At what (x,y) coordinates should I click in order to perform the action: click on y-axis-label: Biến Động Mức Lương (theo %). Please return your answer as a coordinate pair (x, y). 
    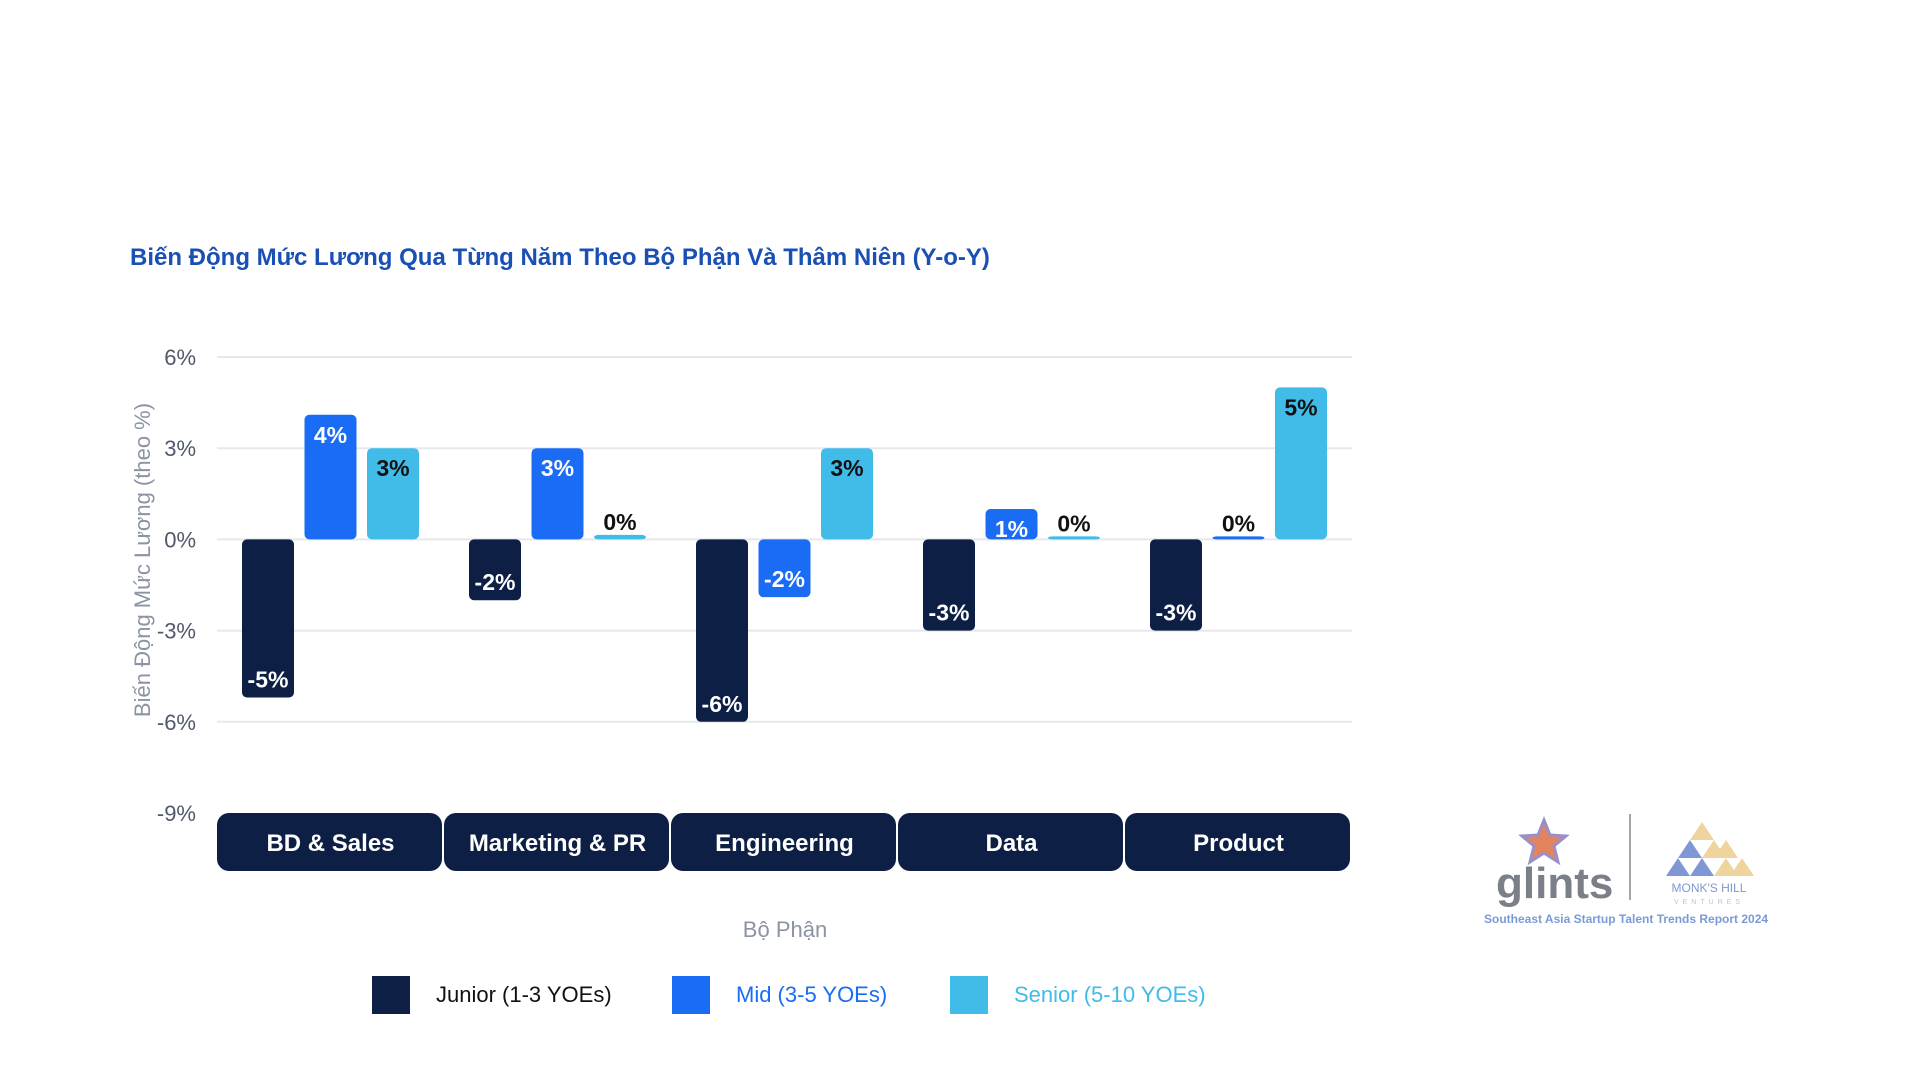
    Looking at the image, I should click on (142, 560).